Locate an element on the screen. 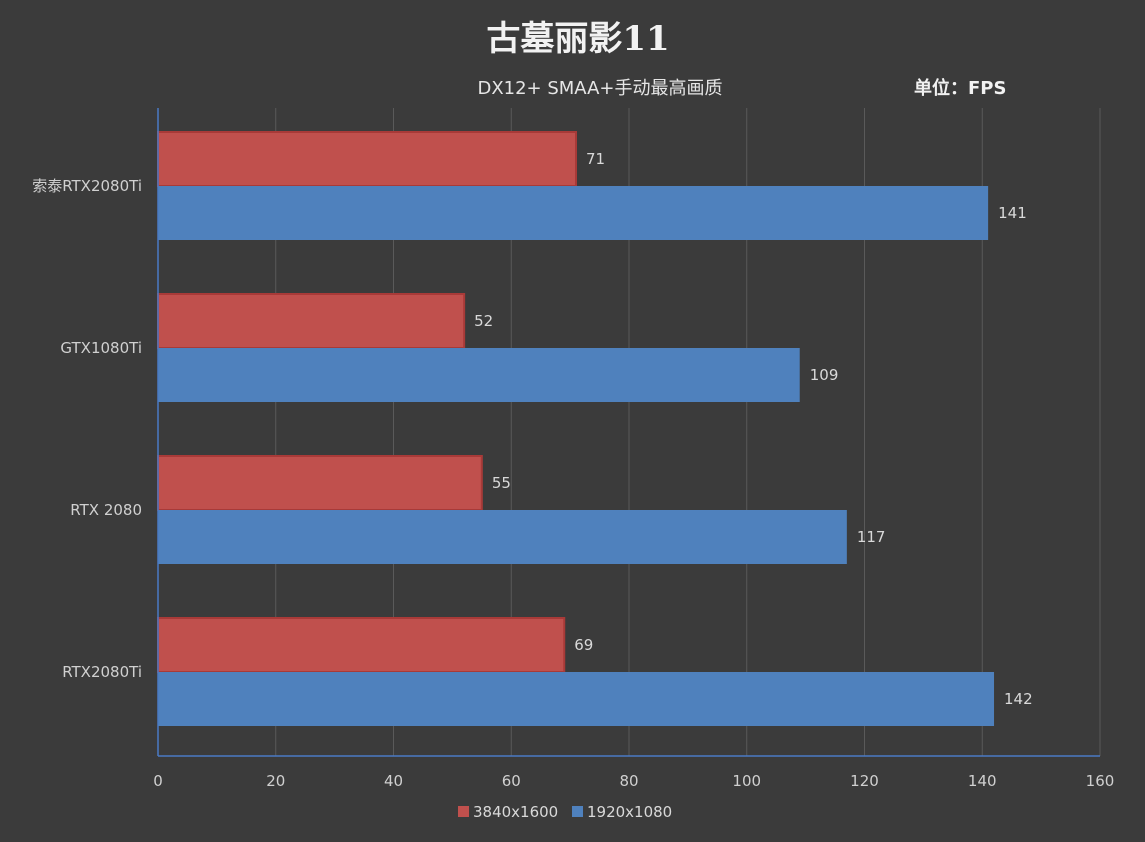  x-tick-label: 40 is located at coordinates (393, 781).